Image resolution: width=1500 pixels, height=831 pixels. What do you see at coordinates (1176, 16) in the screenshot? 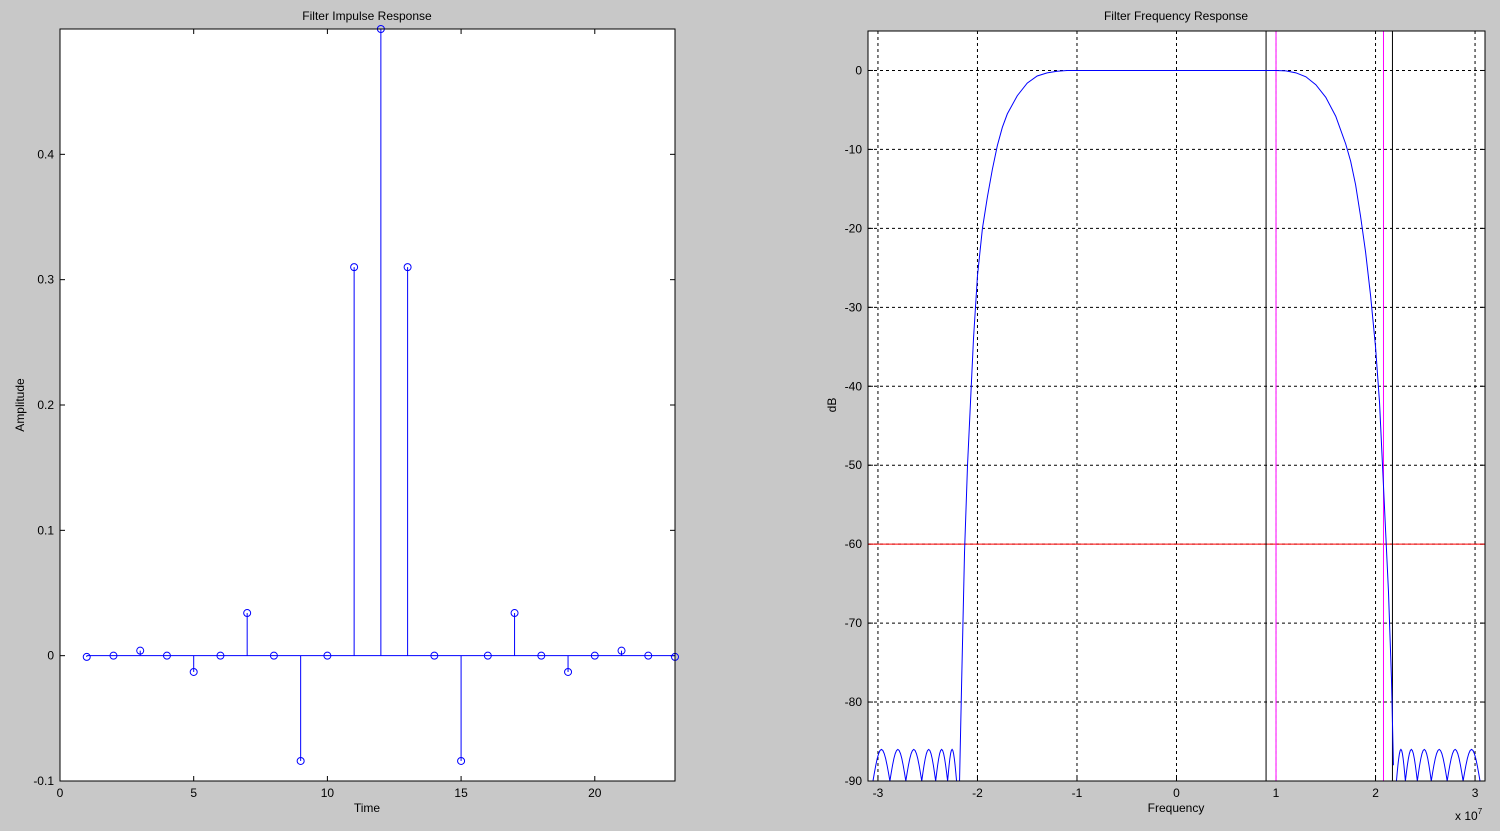
I see `frequency-title: Filter Frequency Response` at bounding box center [1176, 16].